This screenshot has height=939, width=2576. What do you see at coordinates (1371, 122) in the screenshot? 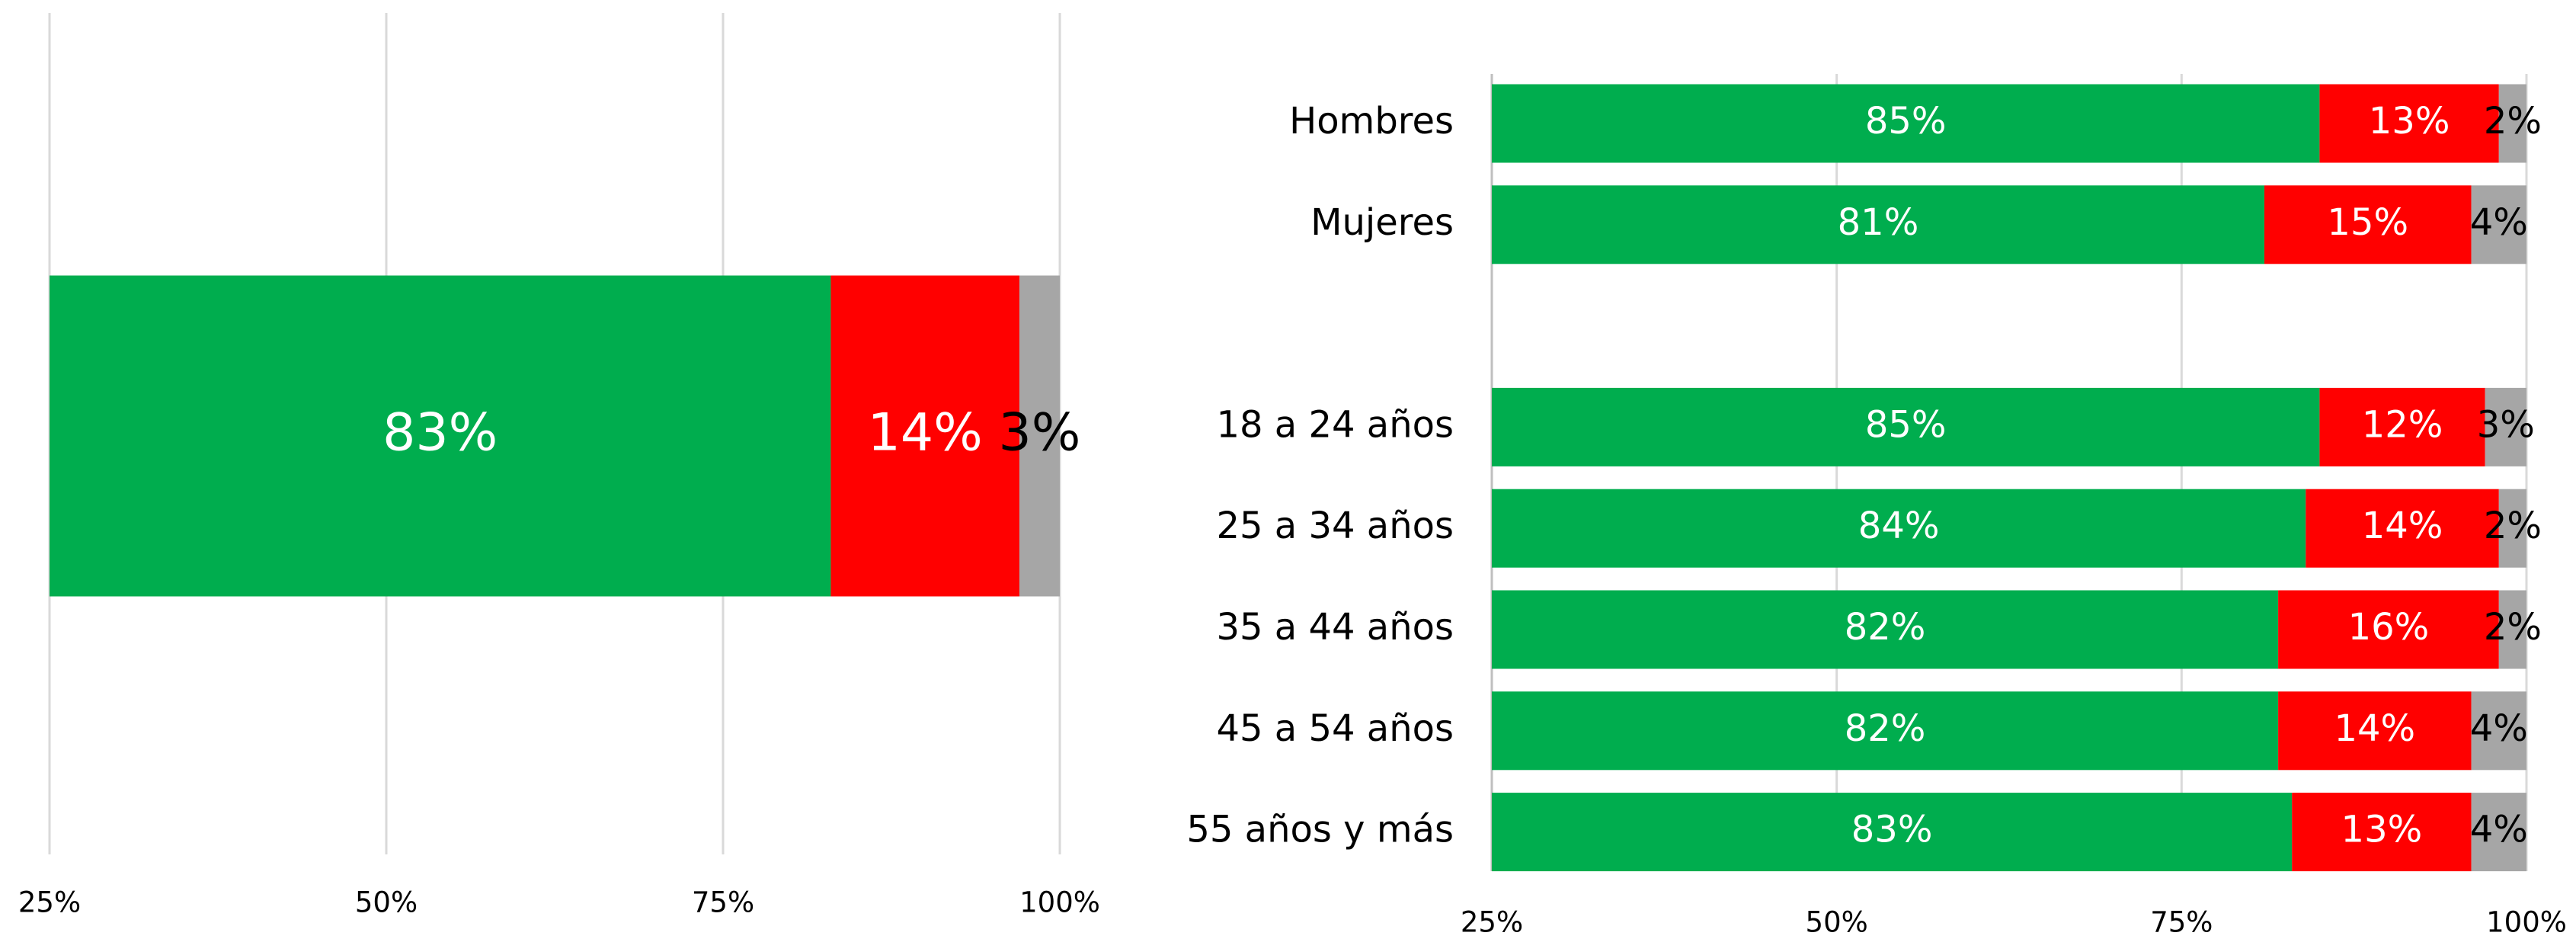
I see `category-label: Hombres` at bounding box center [1371, 122].